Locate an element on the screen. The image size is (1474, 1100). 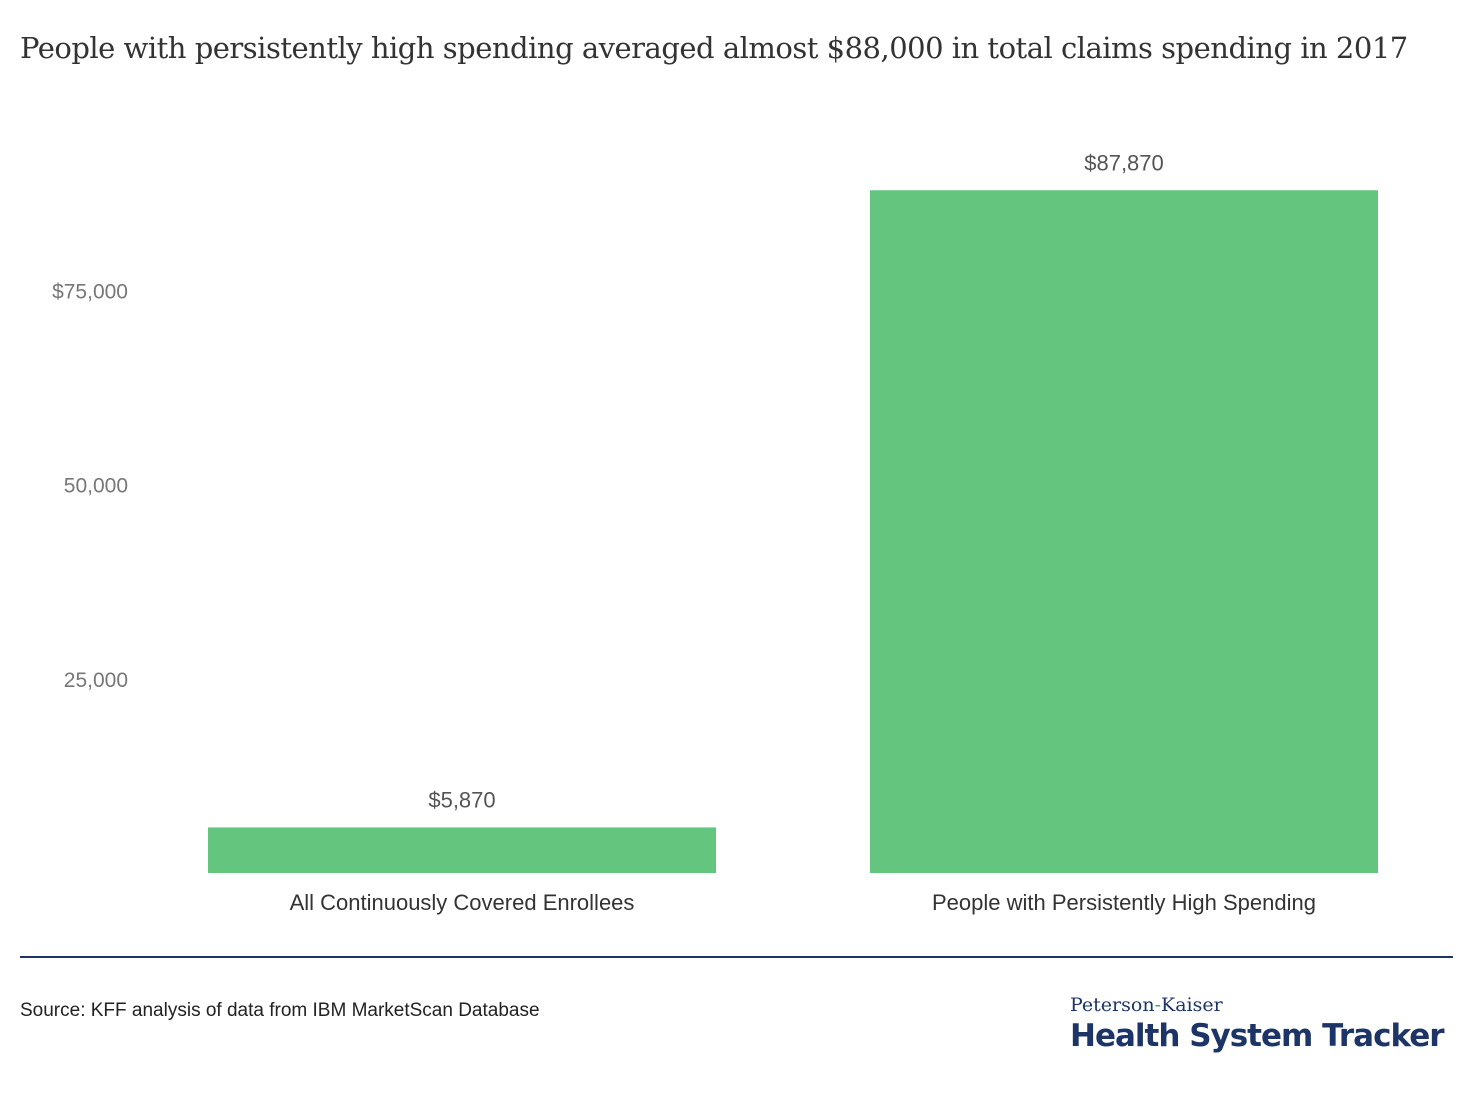
x-category-label: All Continuously Covered Enrollees is located at coordinates (462, 902).